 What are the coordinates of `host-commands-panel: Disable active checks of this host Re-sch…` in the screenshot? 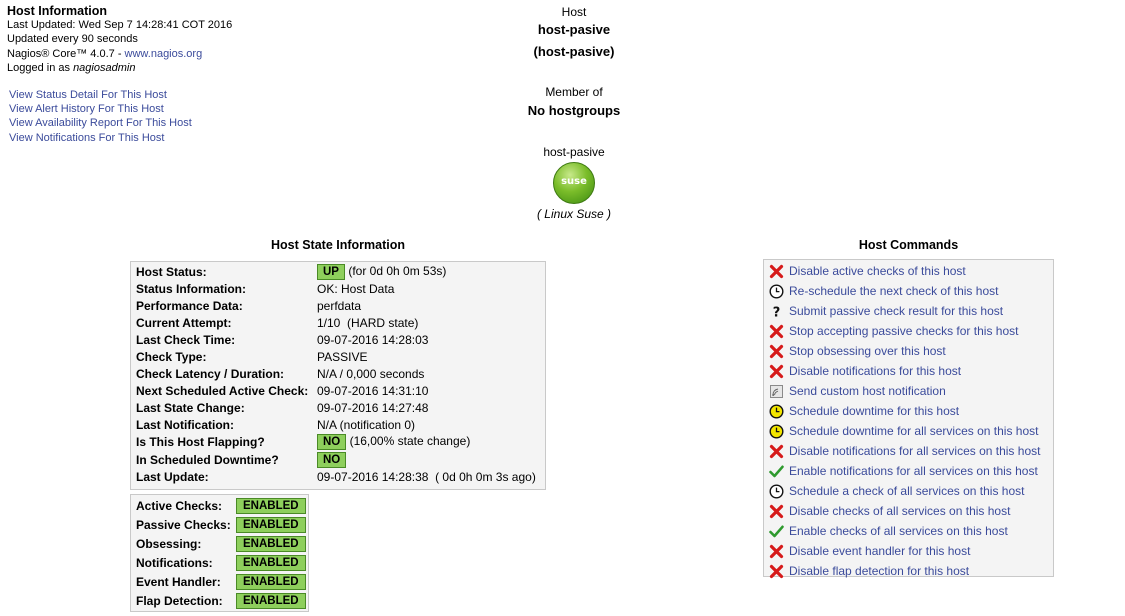 It's located at (908, 418).